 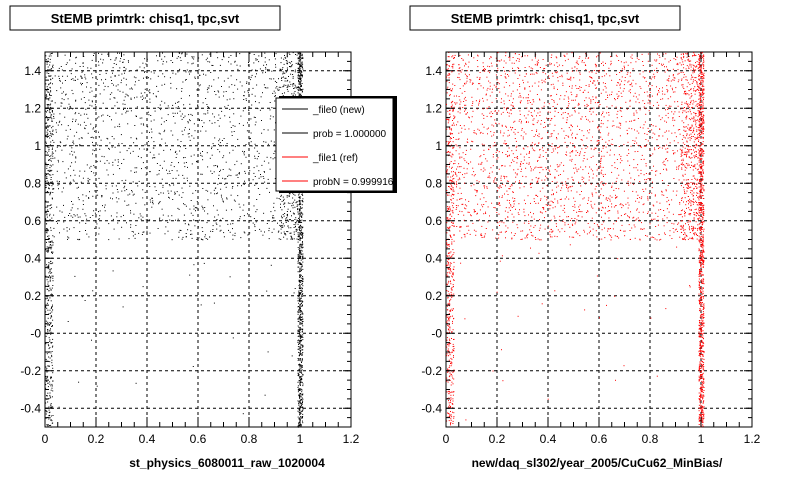 What do you see at coordinates (335, 158) in the screenshot?
I see `legend-label: _file1 (ref)` at bounding box center [335, 158].